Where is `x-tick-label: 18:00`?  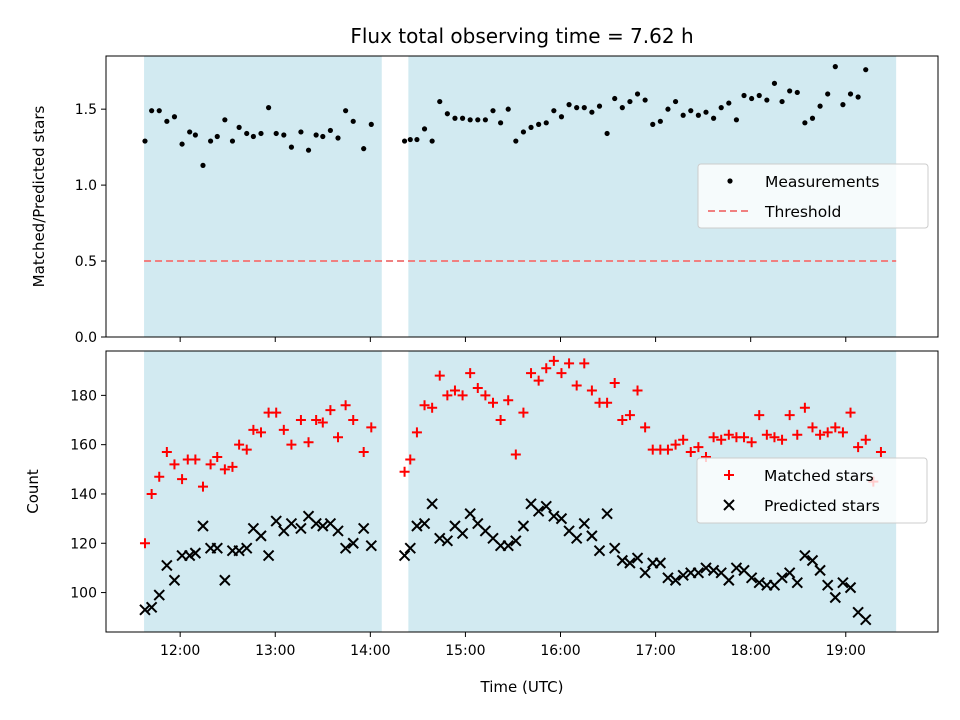 x-tick-label: 18:00 is located at coordinates (751, 651).